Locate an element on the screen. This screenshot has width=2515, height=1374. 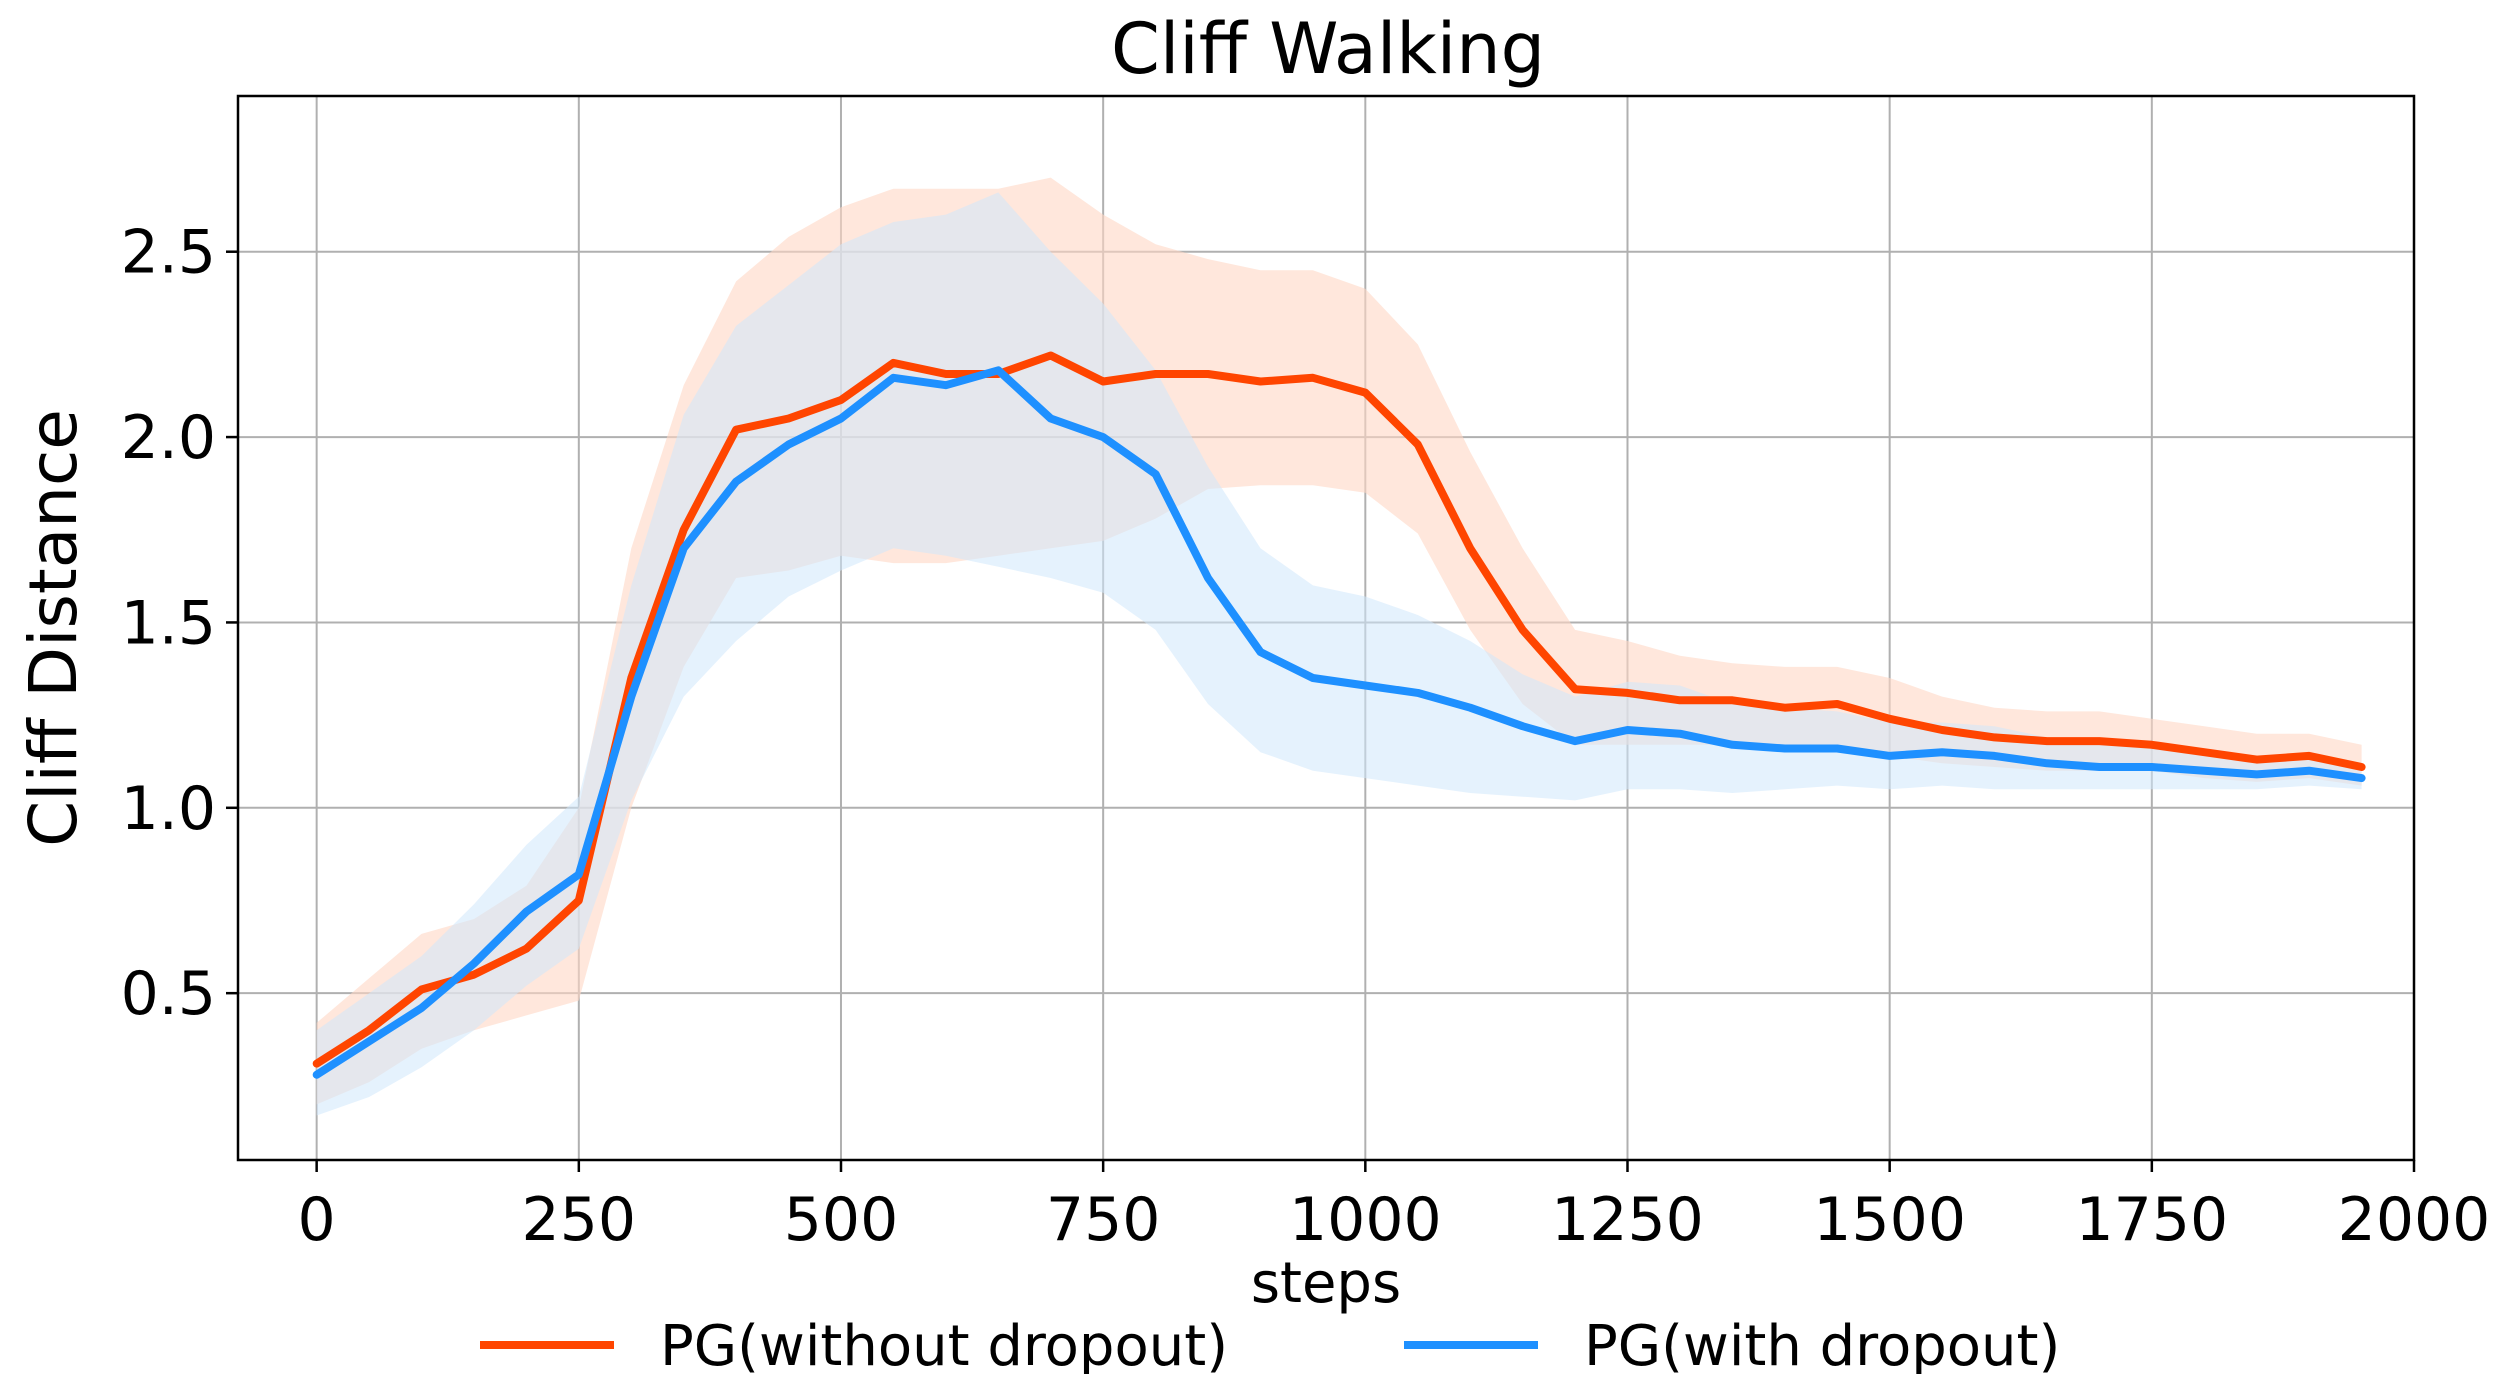
x-tick-label: 1500 is located at coordinates (1889, 1220).